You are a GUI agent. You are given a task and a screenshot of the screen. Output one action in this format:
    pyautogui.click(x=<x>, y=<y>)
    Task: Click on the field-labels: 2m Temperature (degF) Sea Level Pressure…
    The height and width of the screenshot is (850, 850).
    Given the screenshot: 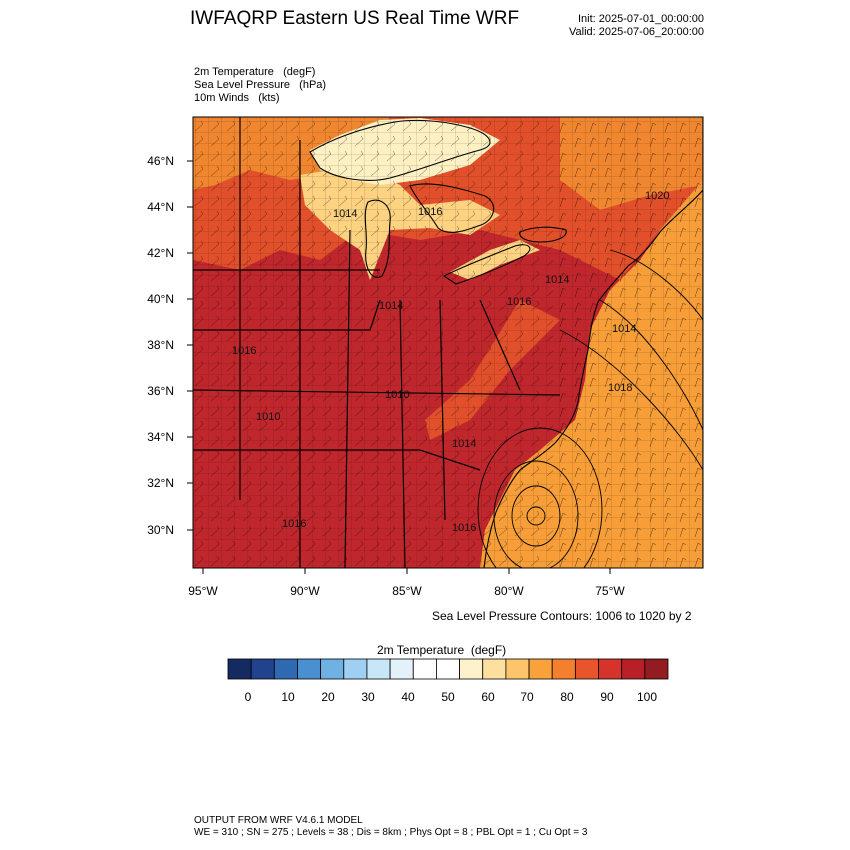 What is the action you would take?
    pyautogui.click(x=260, y=85)
    